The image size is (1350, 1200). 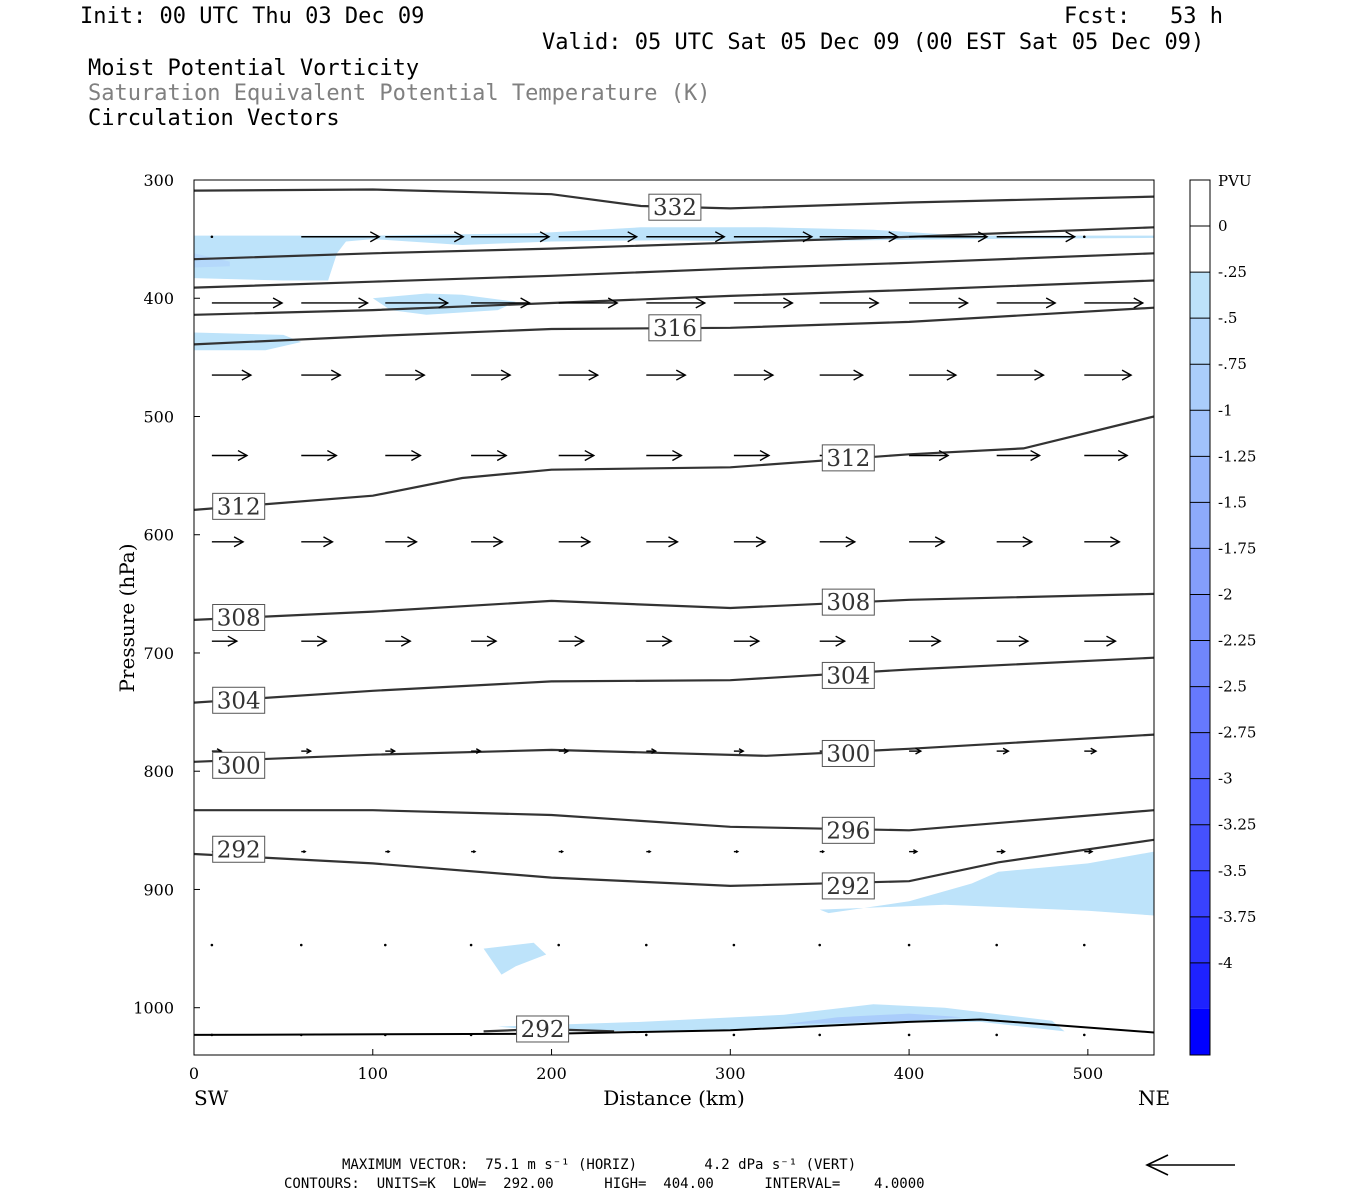 I want to click on contour-label-304: 304, so click(x=239, y=700).